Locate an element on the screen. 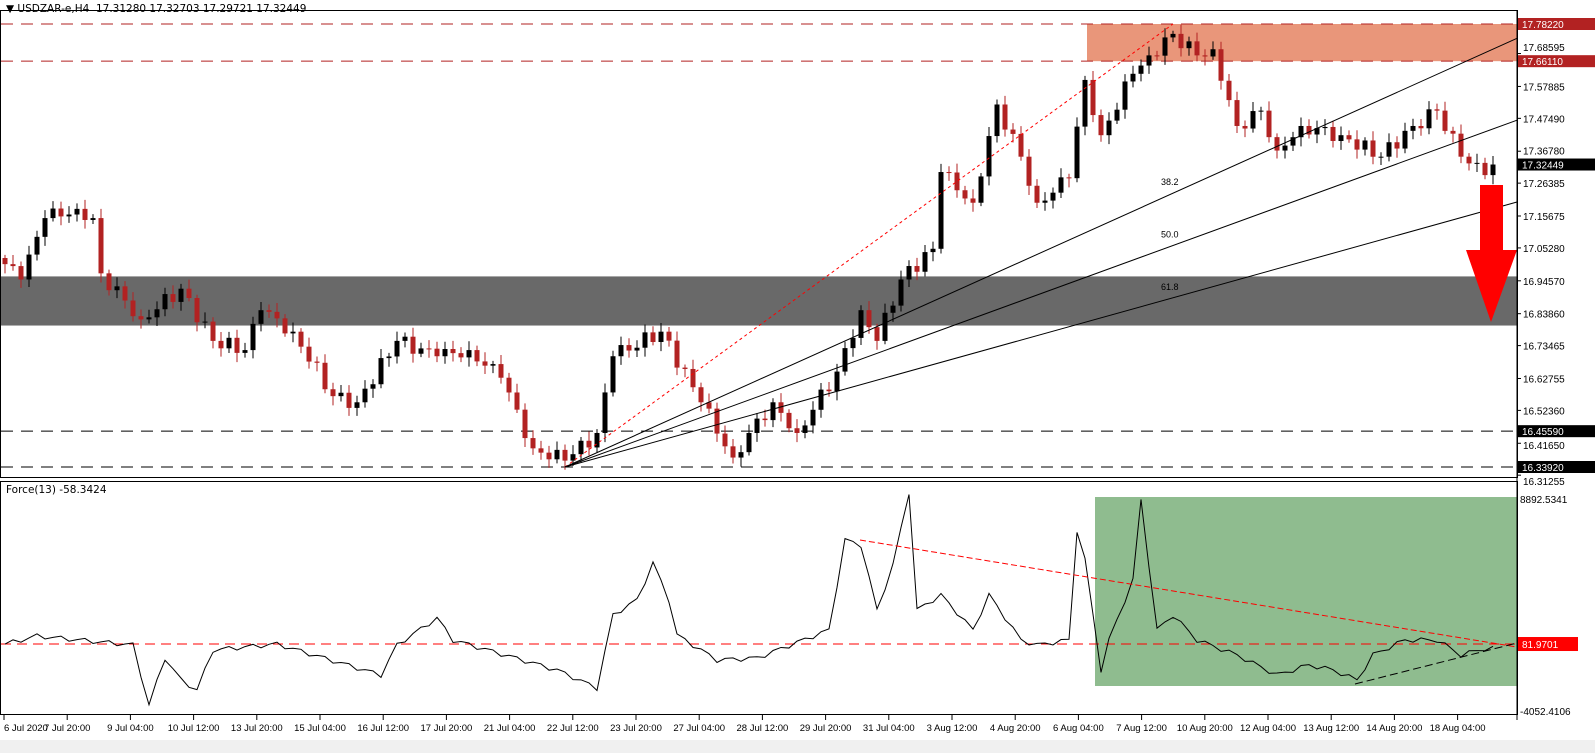  x-tick-label: 27 Jul 04:00 is located at coordinates (699, 728).